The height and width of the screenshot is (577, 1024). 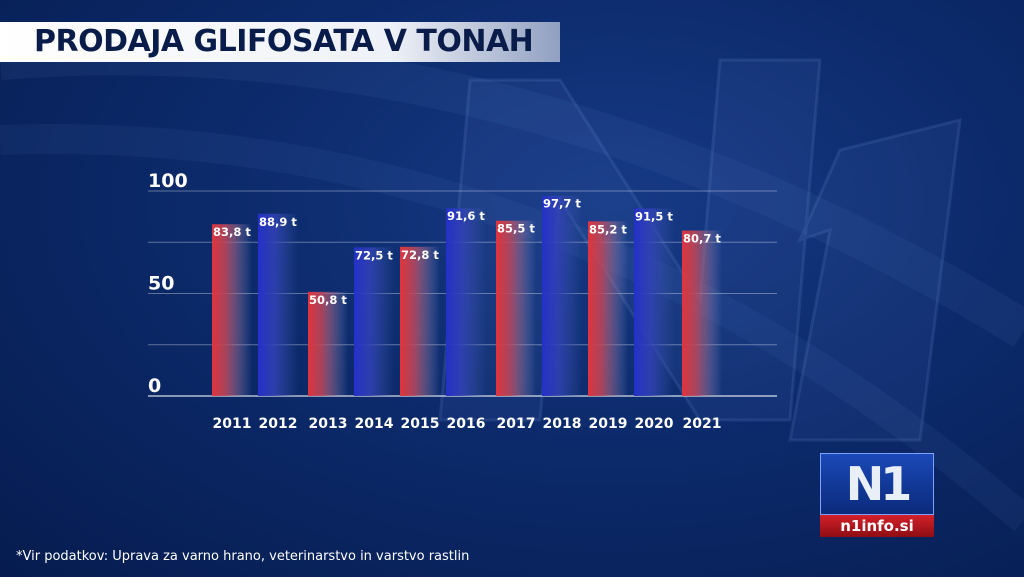 I want to click on x-tick-label: 2019, so click(x=608, y=424).